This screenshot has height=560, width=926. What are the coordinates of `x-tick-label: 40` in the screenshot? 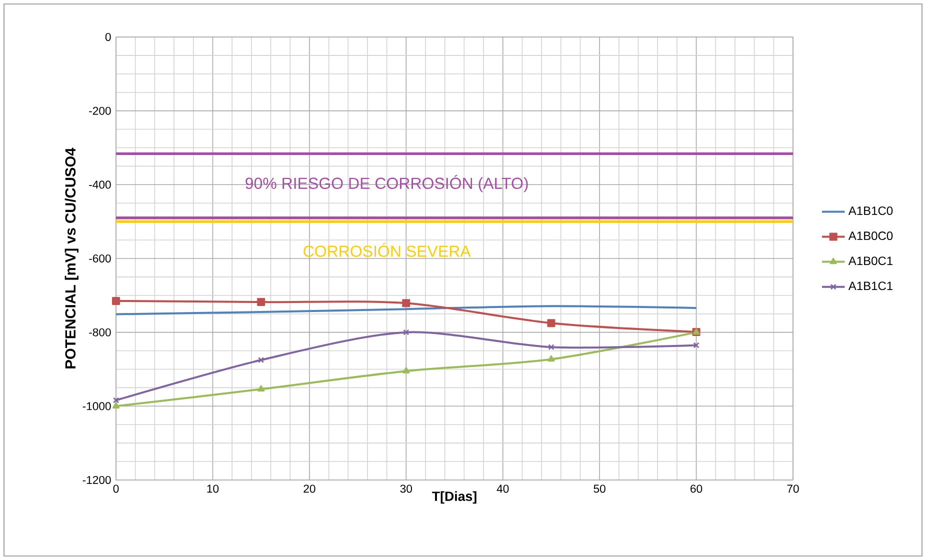 It's located at (502, 488).